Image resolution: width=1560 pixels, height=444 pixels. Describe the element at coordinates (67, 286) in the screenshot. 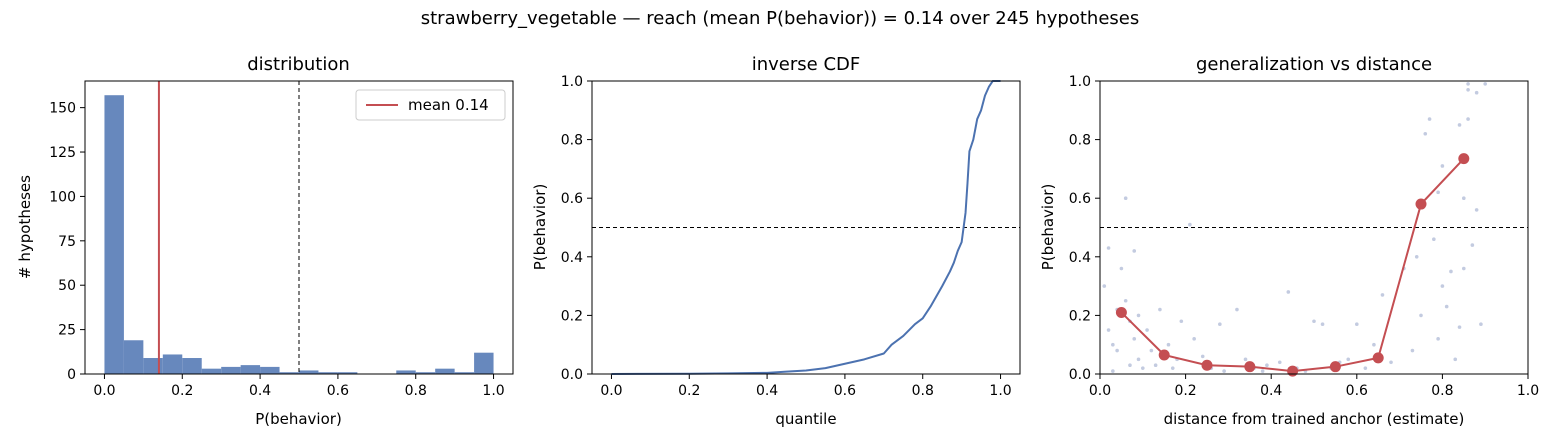

I see `y-tick-label: 50` at that location.